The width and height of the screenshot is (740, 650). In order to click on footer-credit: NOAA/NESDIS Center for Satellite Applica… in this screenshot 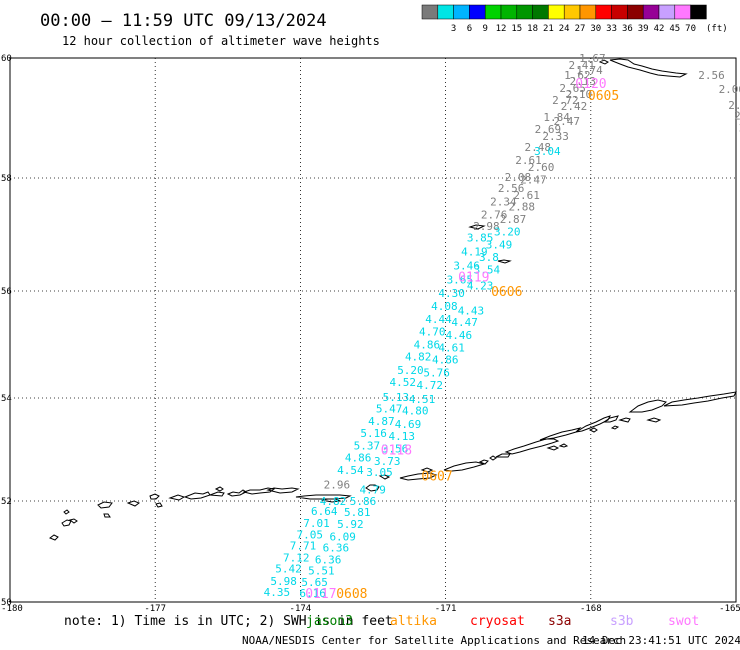, I will do `click(434, 640)`.